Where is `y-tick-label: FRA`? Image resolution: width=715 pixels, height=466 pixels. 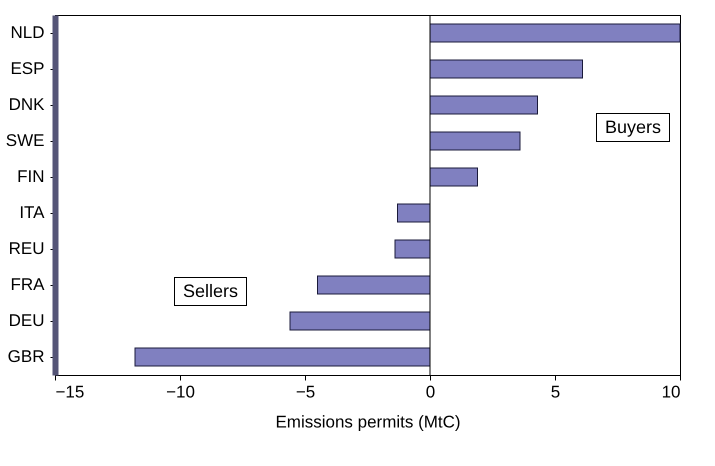
y-tick-label: FRA is located at coordinates (28, 284).